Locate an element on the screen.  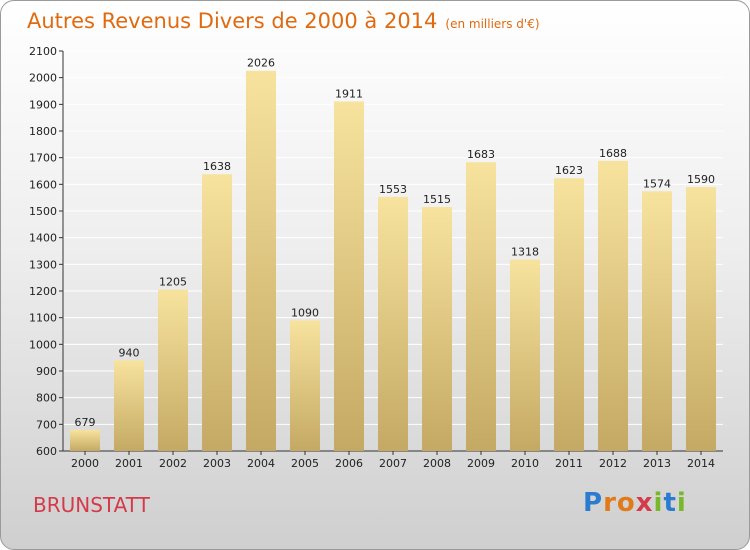
x-tick-label: 2002 is located at coordinates (173, 463).